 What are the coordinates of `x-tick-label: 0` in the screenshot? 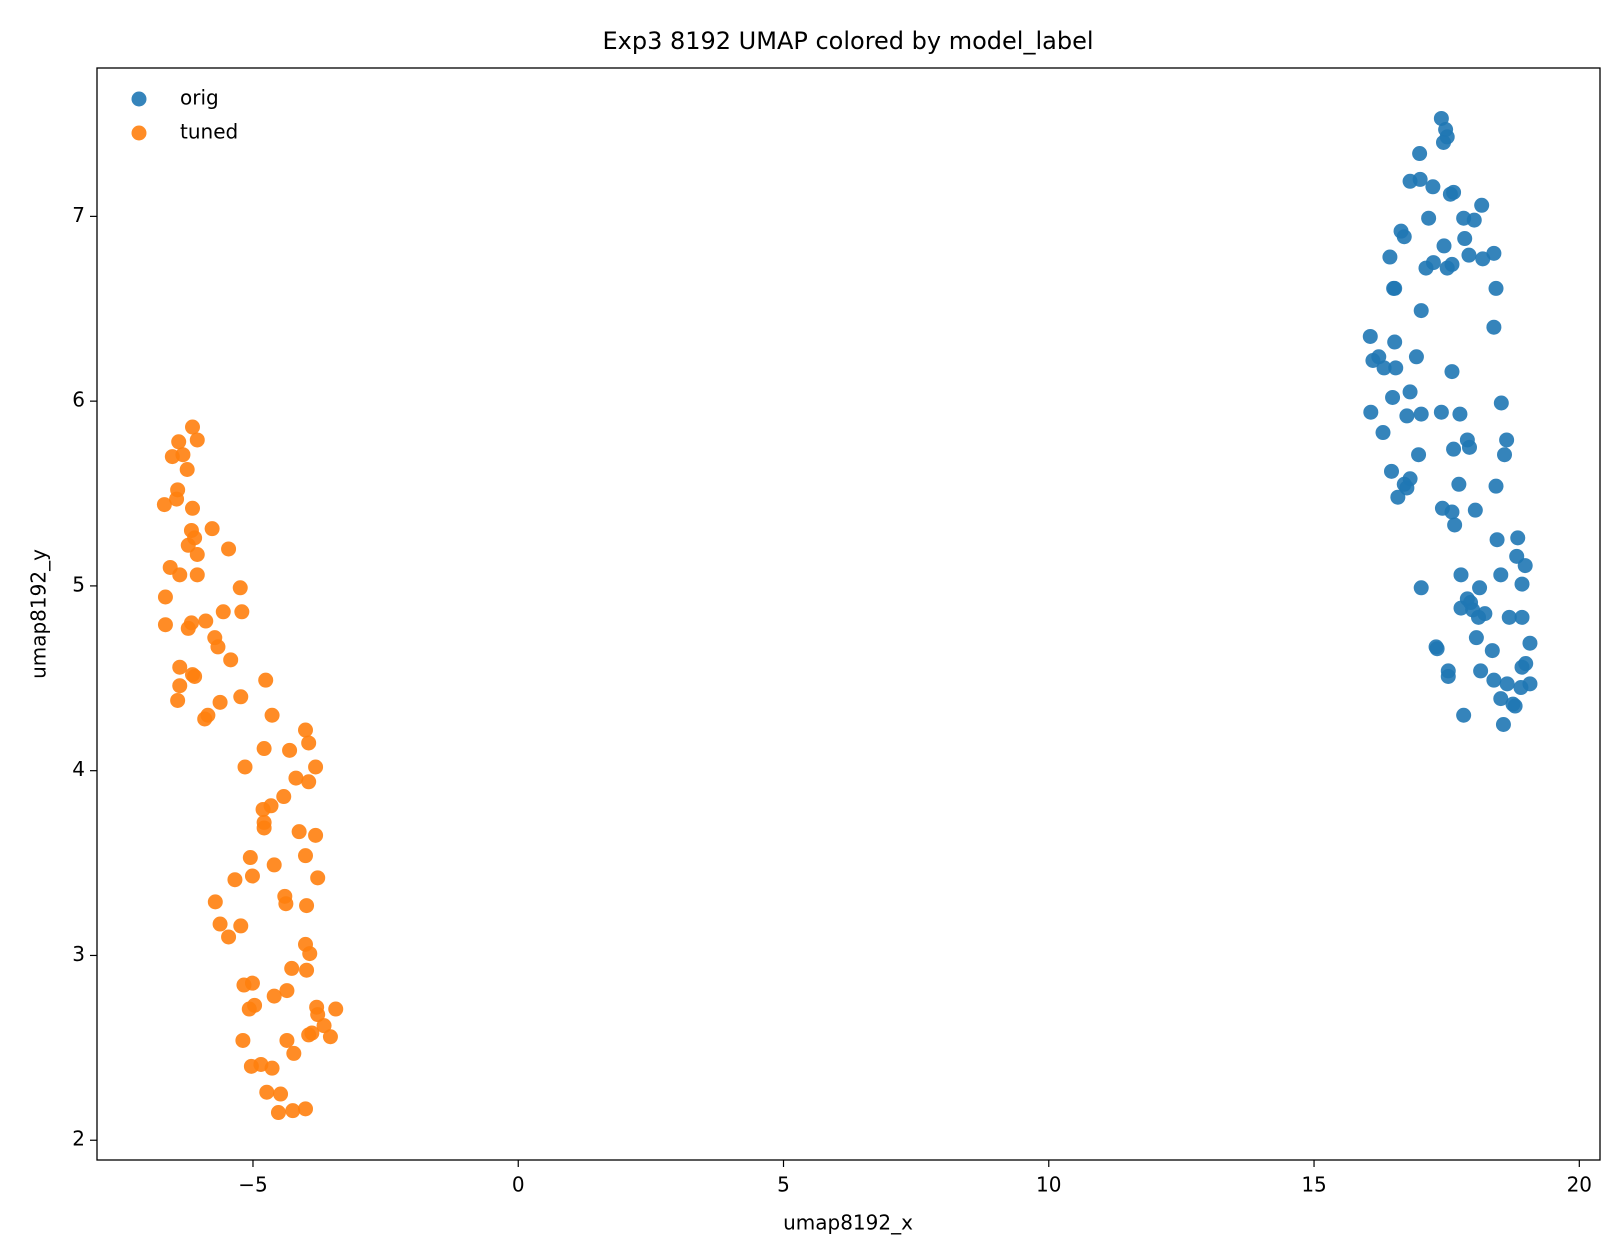 It's located at (518, 1185).